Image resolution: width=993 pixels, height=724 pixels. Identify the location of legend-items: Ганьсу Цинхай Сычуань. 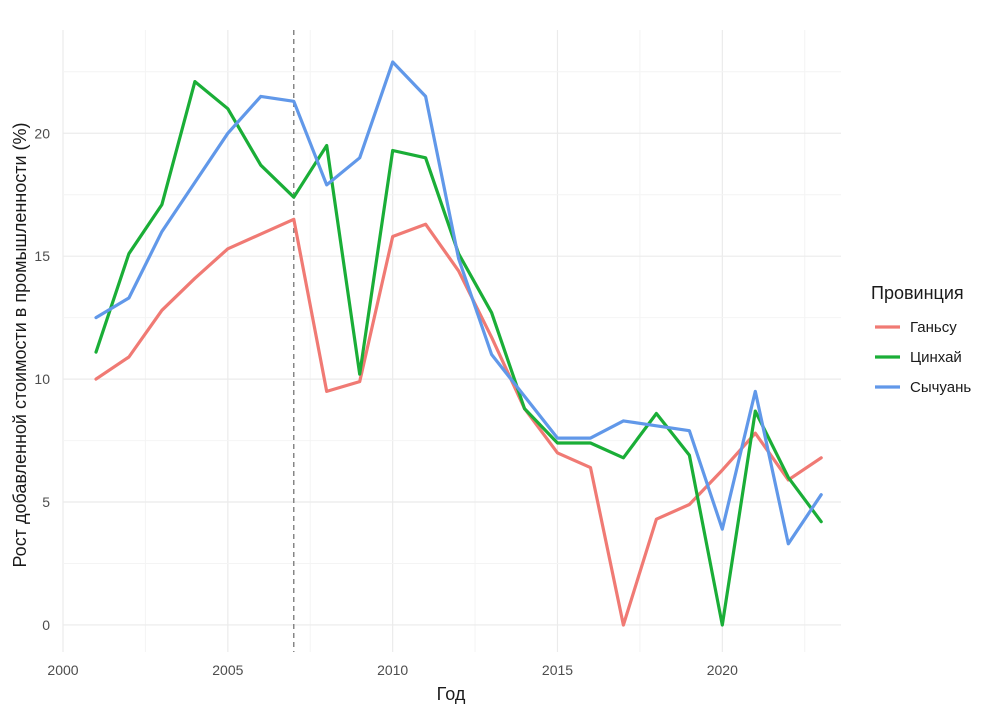
(923, 357).